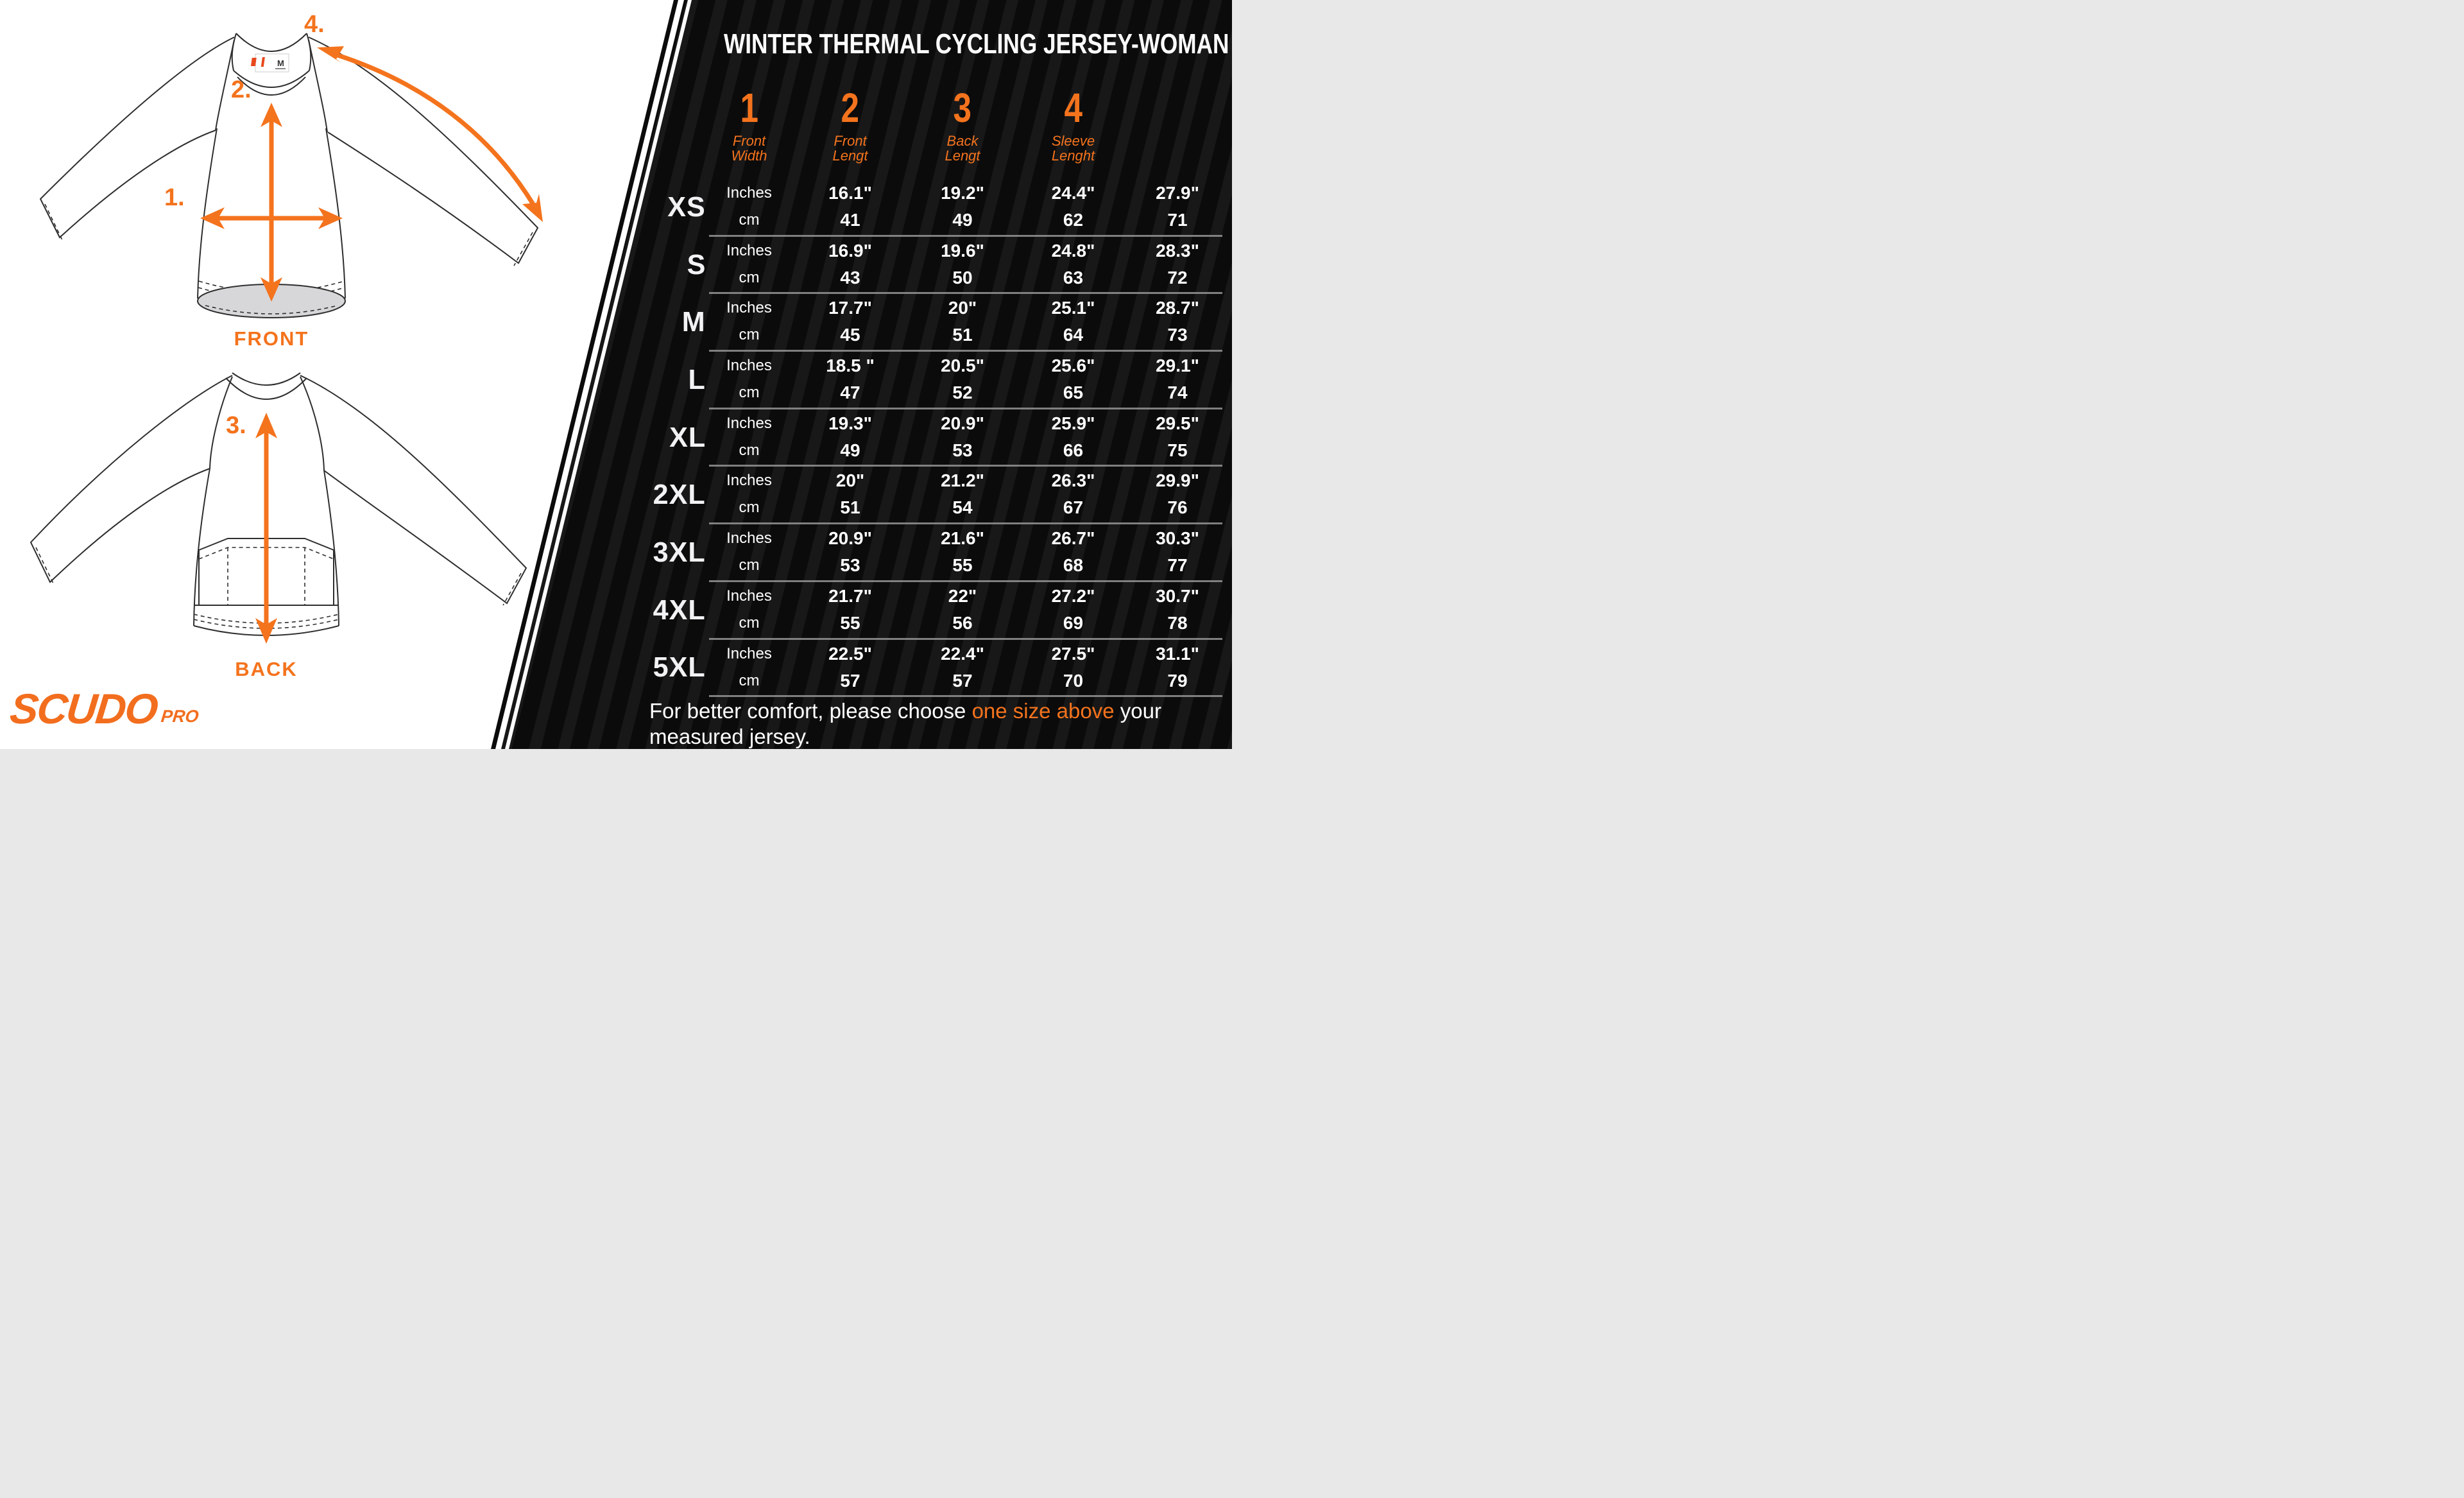  Describe the element at coordinates (1177, 507) in the screenshot. I see `cm-value: 76` at that location.